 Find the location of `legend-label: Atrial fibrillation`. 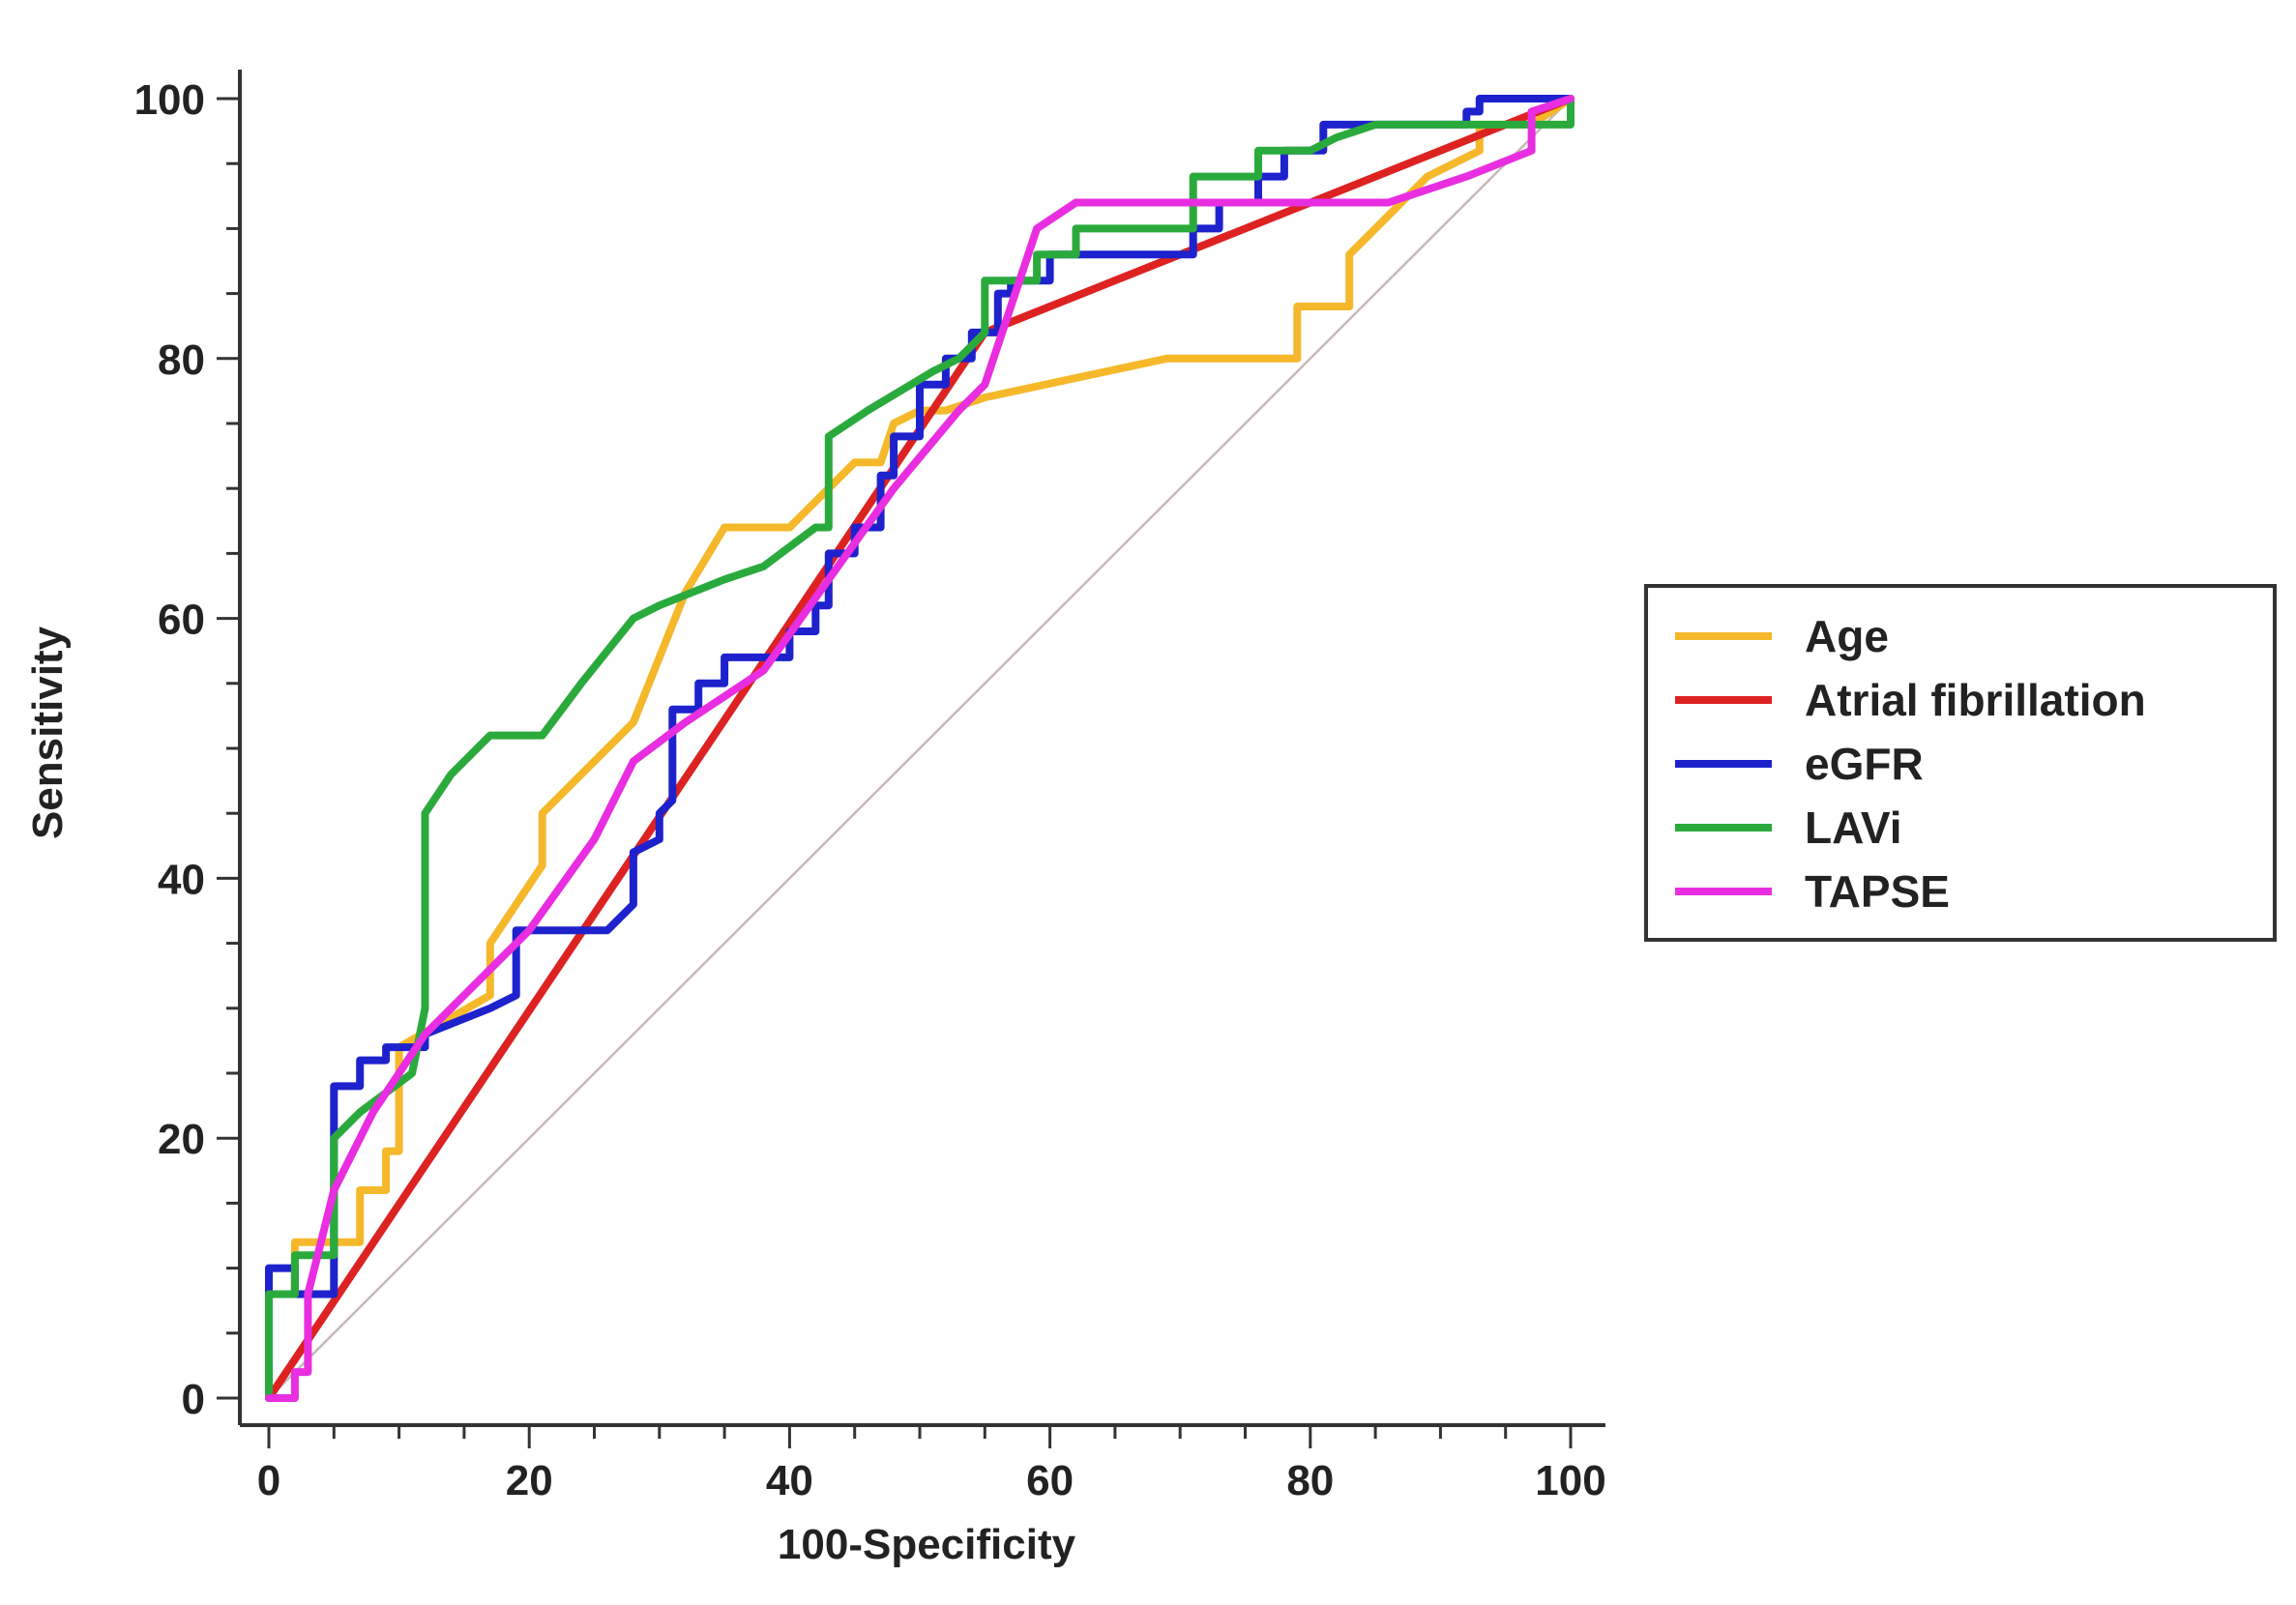

legend-label: Atrial fibrillation is located at coordinates (1975, 700).